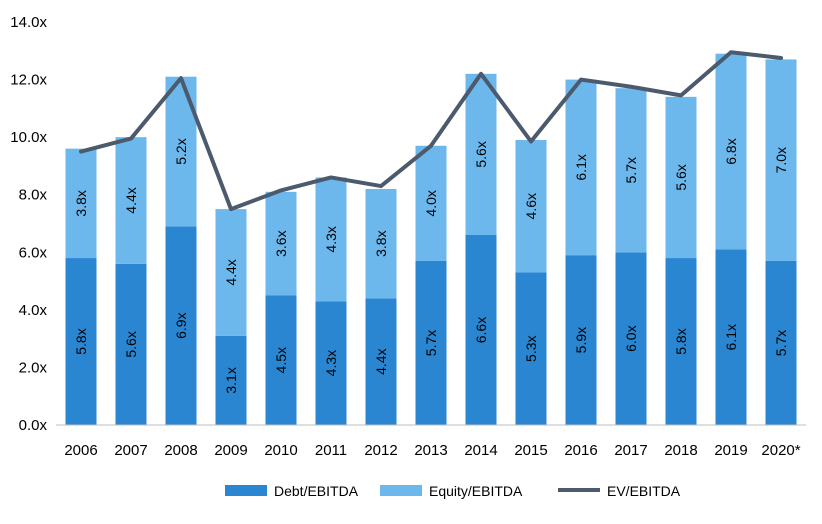 The height and width of the screenshot is (524, 822). I want to click on x-tick-label: 2020*, so click(780, 450).